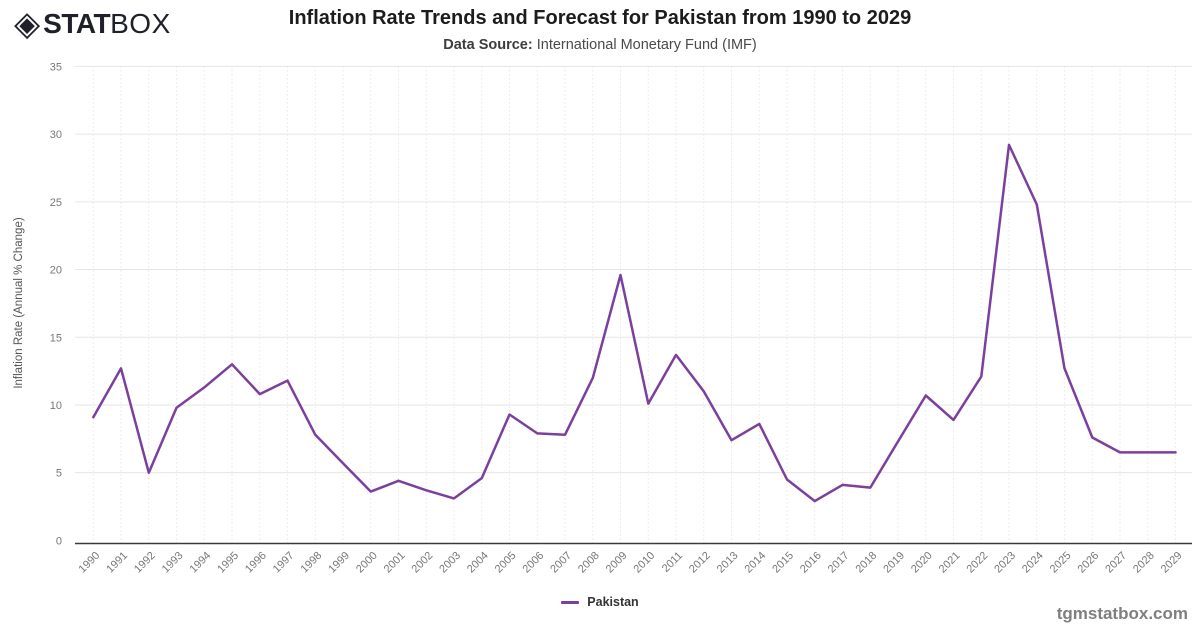 This screenshot has width=1200, height=630. What do you see at coordinates (59, 541) in the screenshot?
I see `y-tick-label: 0` at bounding box center [59, 541].